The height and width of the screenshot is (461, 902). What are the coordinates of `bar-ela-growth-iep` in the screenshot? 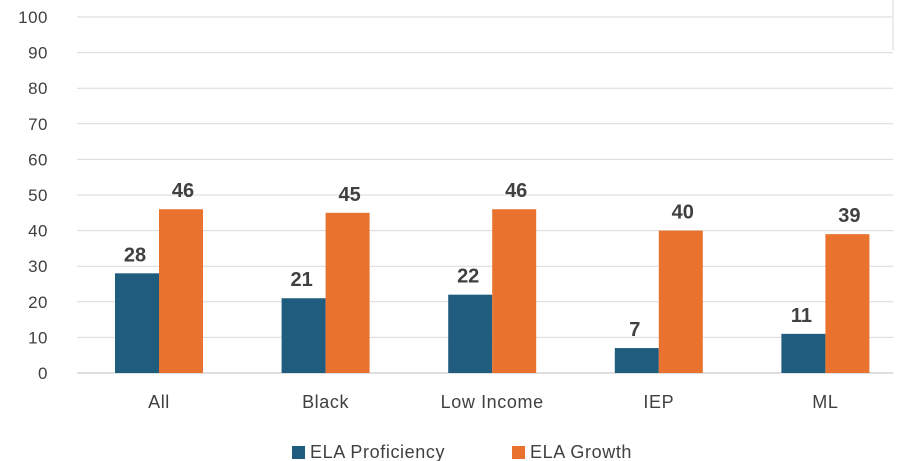 It's located at (680, 301).